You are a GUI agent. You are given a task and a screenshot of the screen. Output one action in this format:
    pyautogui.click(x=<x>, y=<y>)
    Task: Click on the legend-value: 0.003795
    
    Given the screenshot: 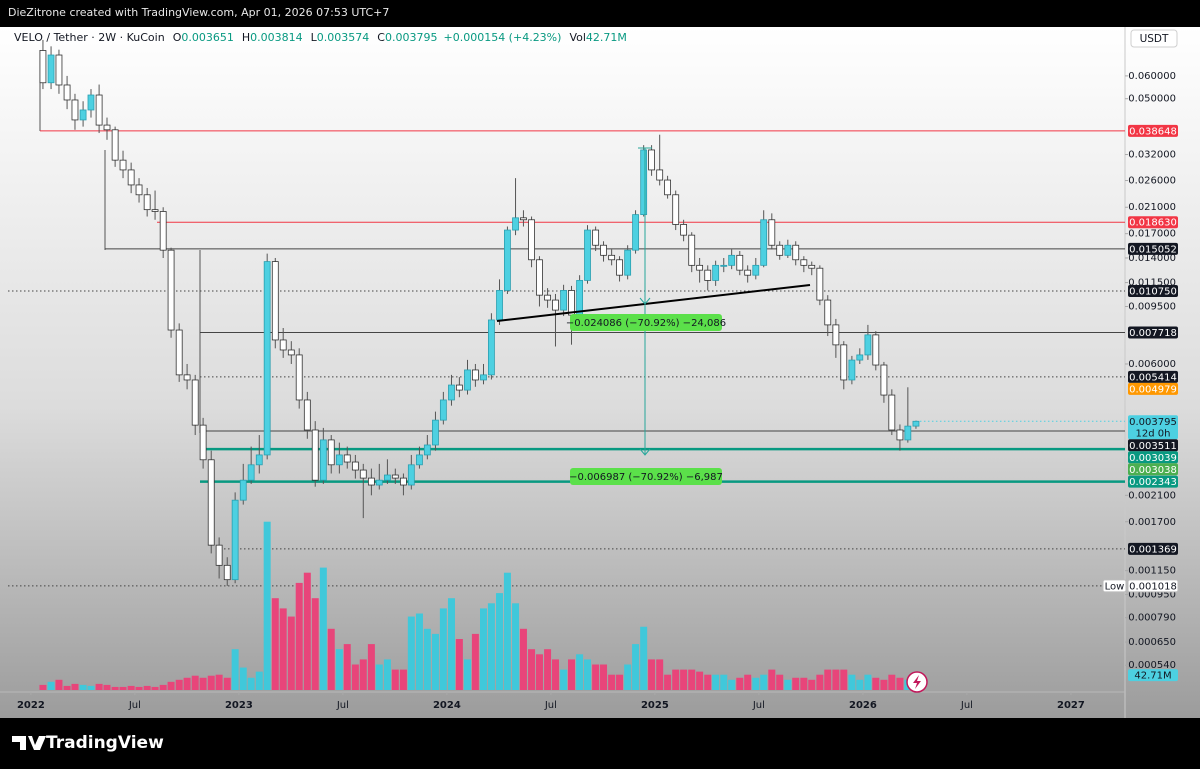 What is the action you would take?
    pyautogui.click(x=411, y=37)
    